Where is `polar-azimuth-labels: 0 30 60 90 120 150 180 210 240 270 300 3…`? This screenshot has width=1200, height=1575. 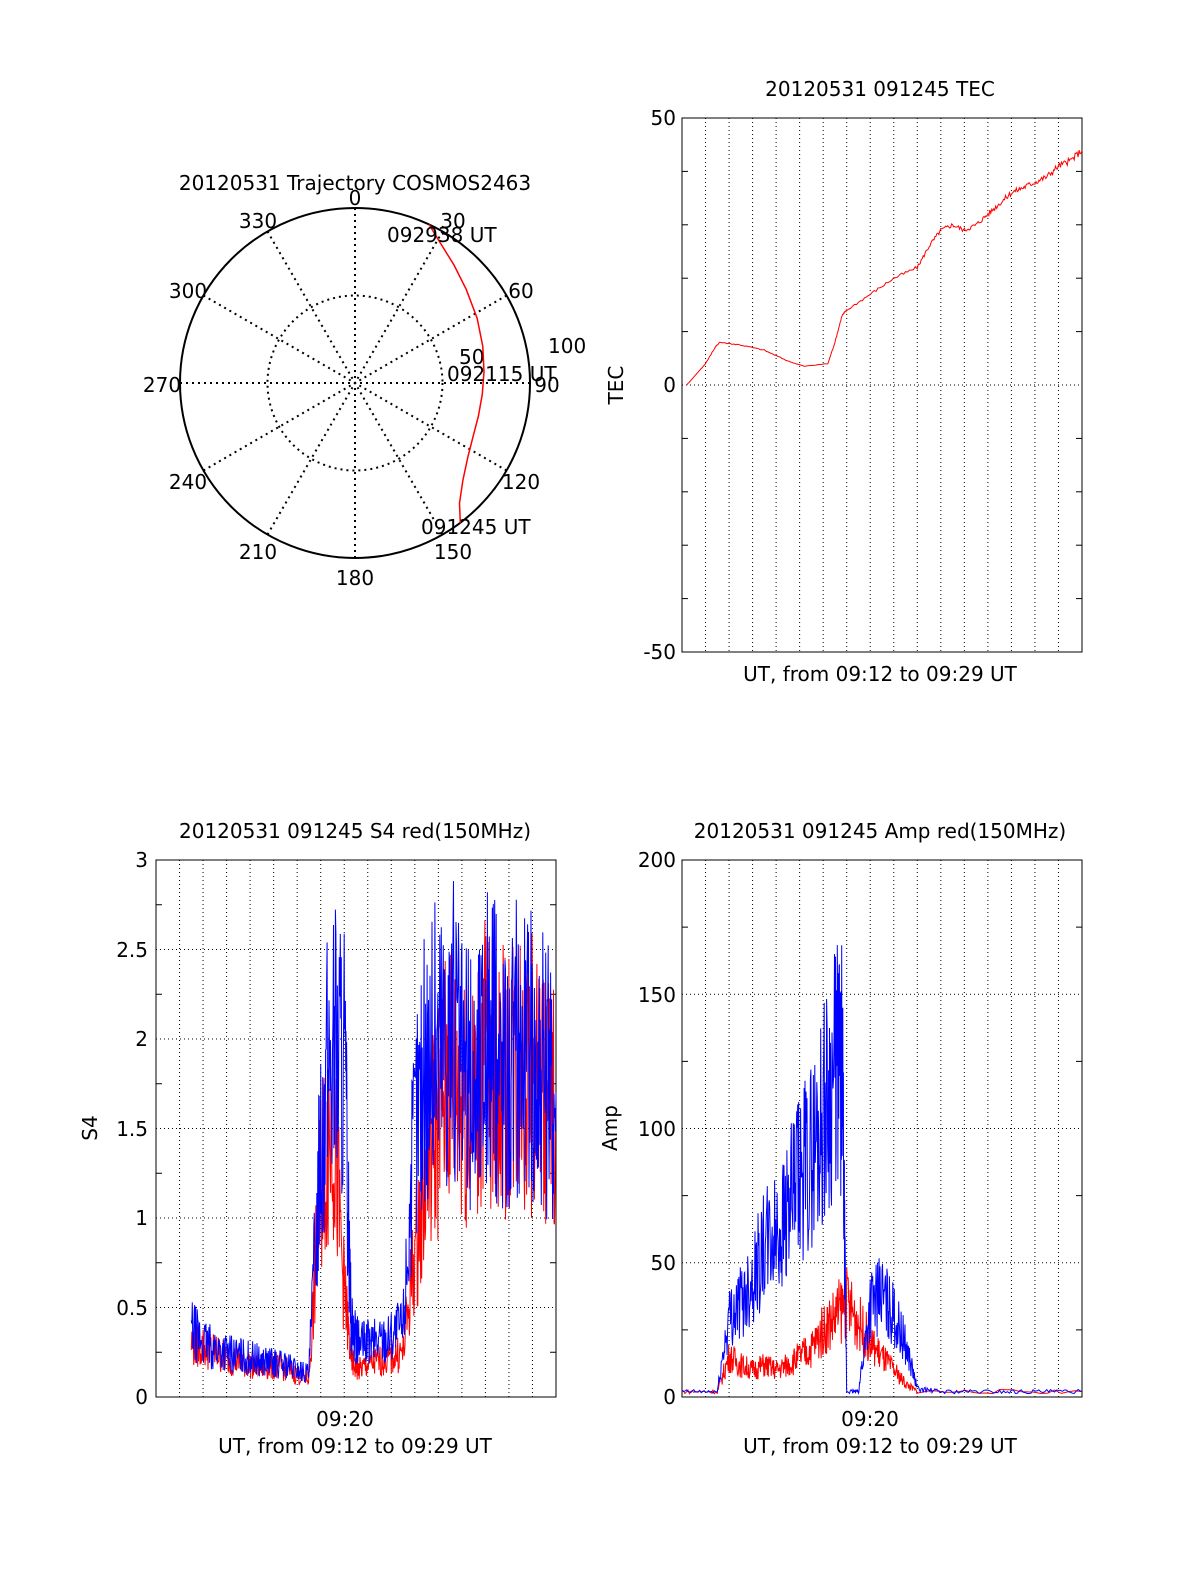
polar-azimuth-labels: 0 30 60 90 120 150 180 210 240 270 300 3… is located at coordinates (351, 388).